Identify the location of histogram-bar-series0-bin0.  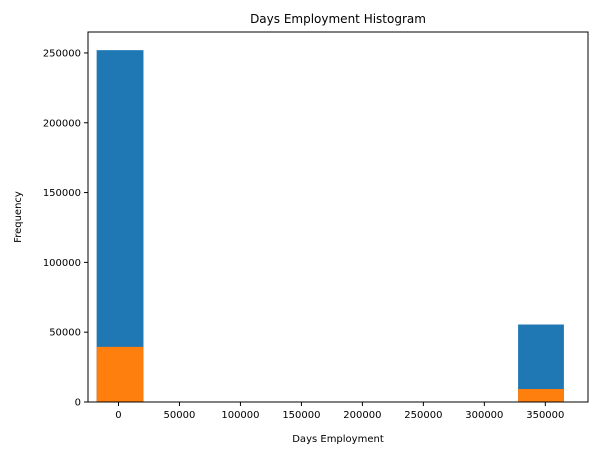
(120, 226).